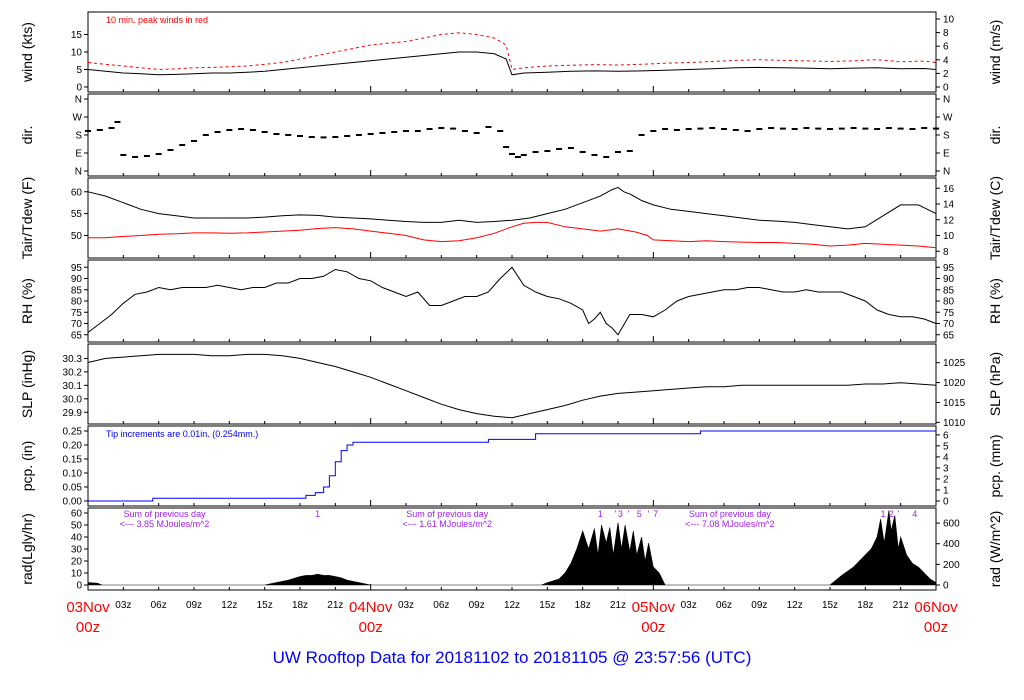  What do you see at coordinates (946, 586) in the screenshot?
I see `rtick-label-rad: 0` at bounding box center [946, 586].